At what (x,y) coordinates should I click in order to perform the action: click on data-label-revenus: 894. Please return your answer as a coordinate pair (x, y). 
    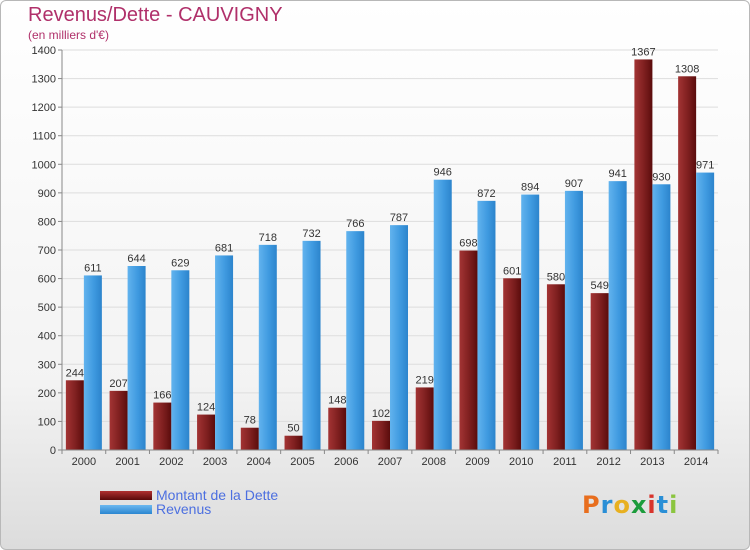
    Looking at the image, I should click on (530, 188).